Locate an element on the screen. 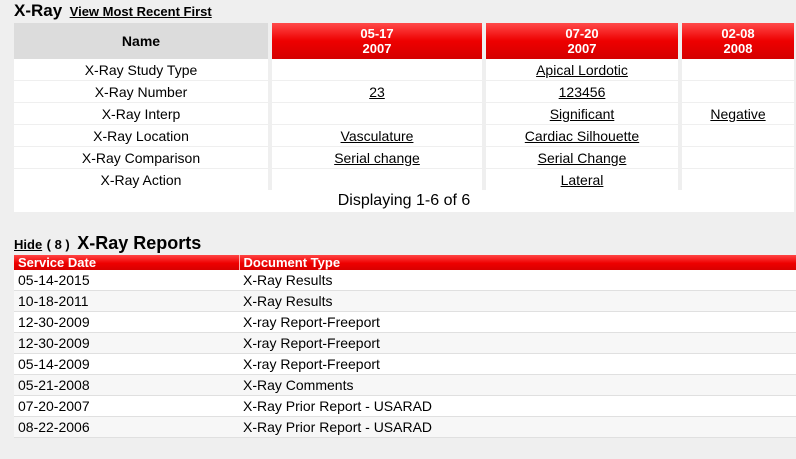  grid-value-link: 23 is located at coordinates (377, 91).